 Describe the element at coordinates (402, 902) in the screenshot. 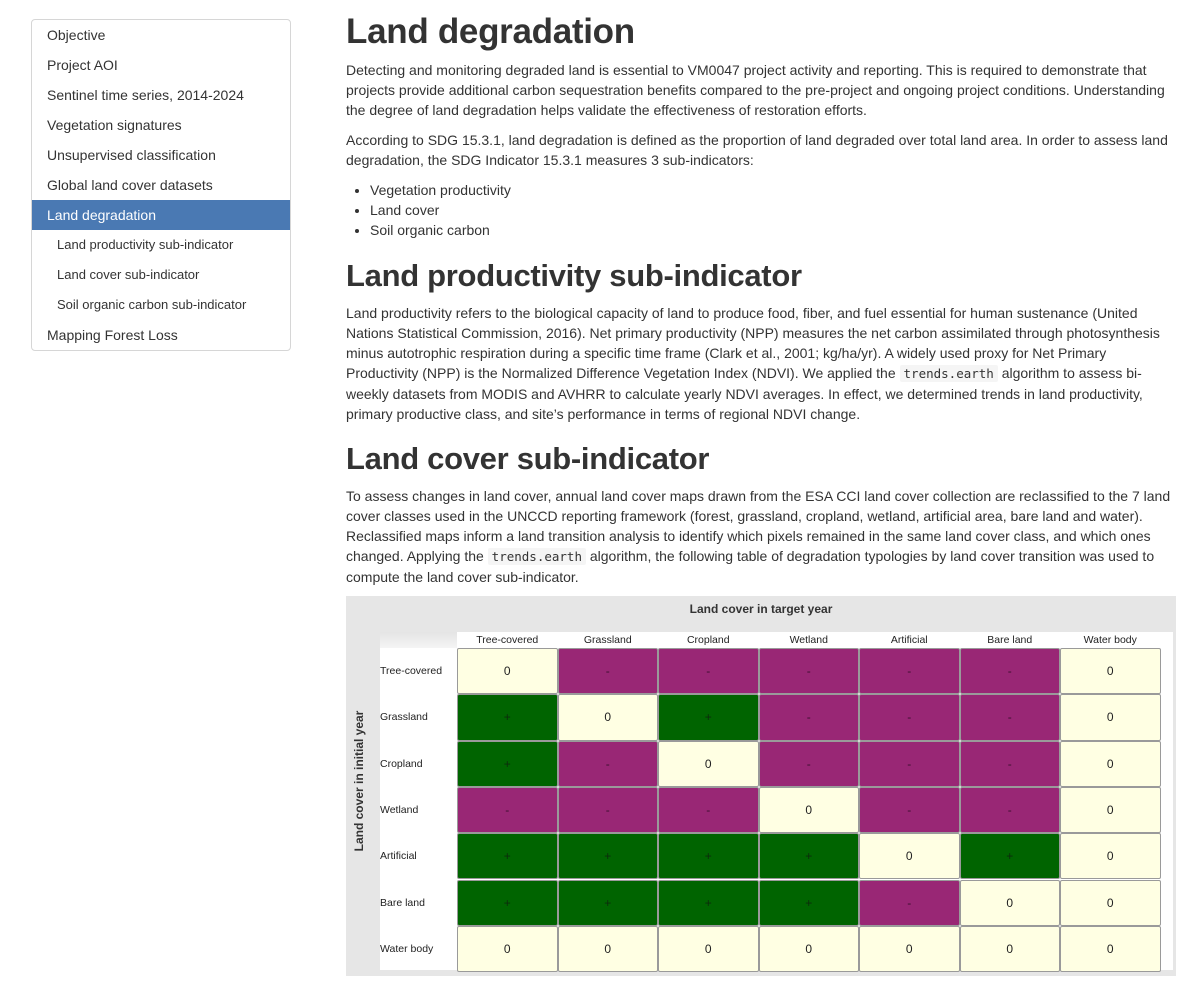

I see `matrix-row-header: Bare land` at that location.